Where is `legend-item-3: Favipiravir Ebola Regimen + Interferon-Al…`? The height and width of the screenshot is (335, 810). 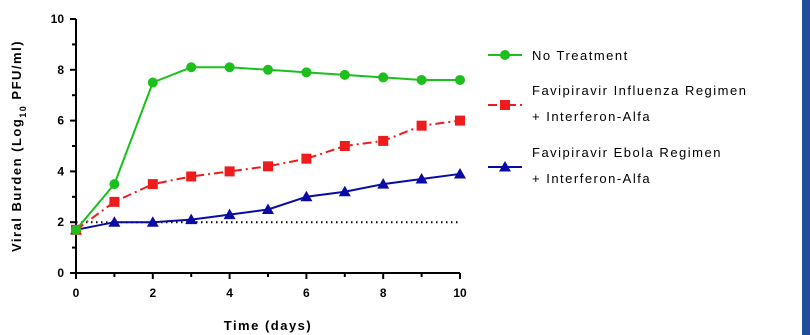
legend-item-3: Favipiravir Ebola Regimen + Interferon-Al… is located at coordinates (605, 165).